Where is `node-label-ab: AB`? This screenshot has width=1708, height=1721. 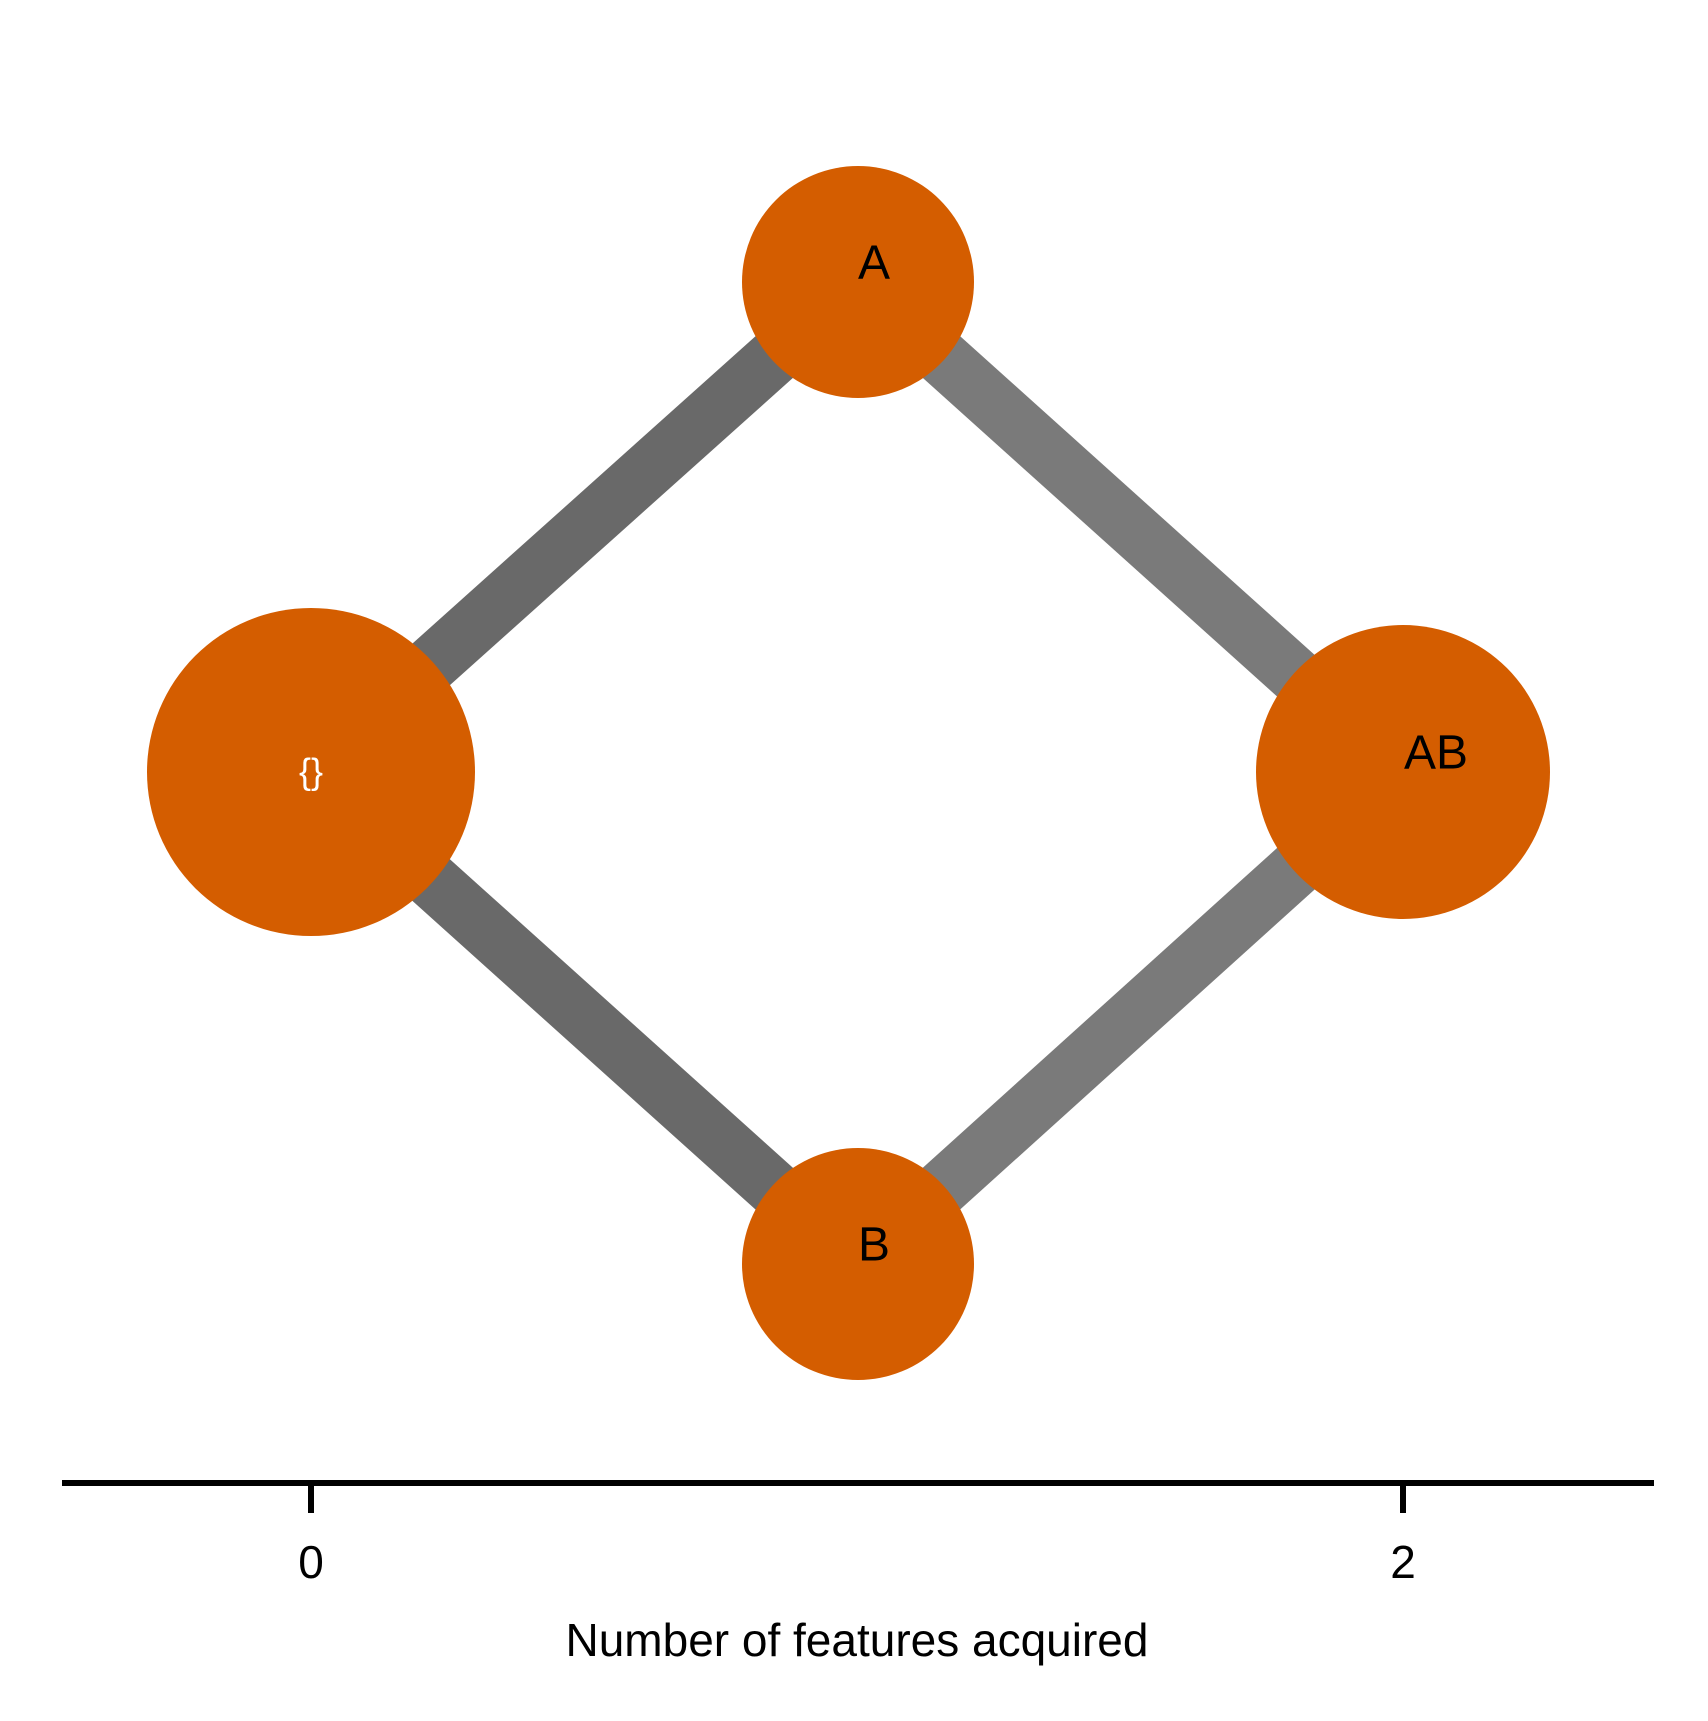 node-label-ab: AB is located at coordinates (1436, 753).